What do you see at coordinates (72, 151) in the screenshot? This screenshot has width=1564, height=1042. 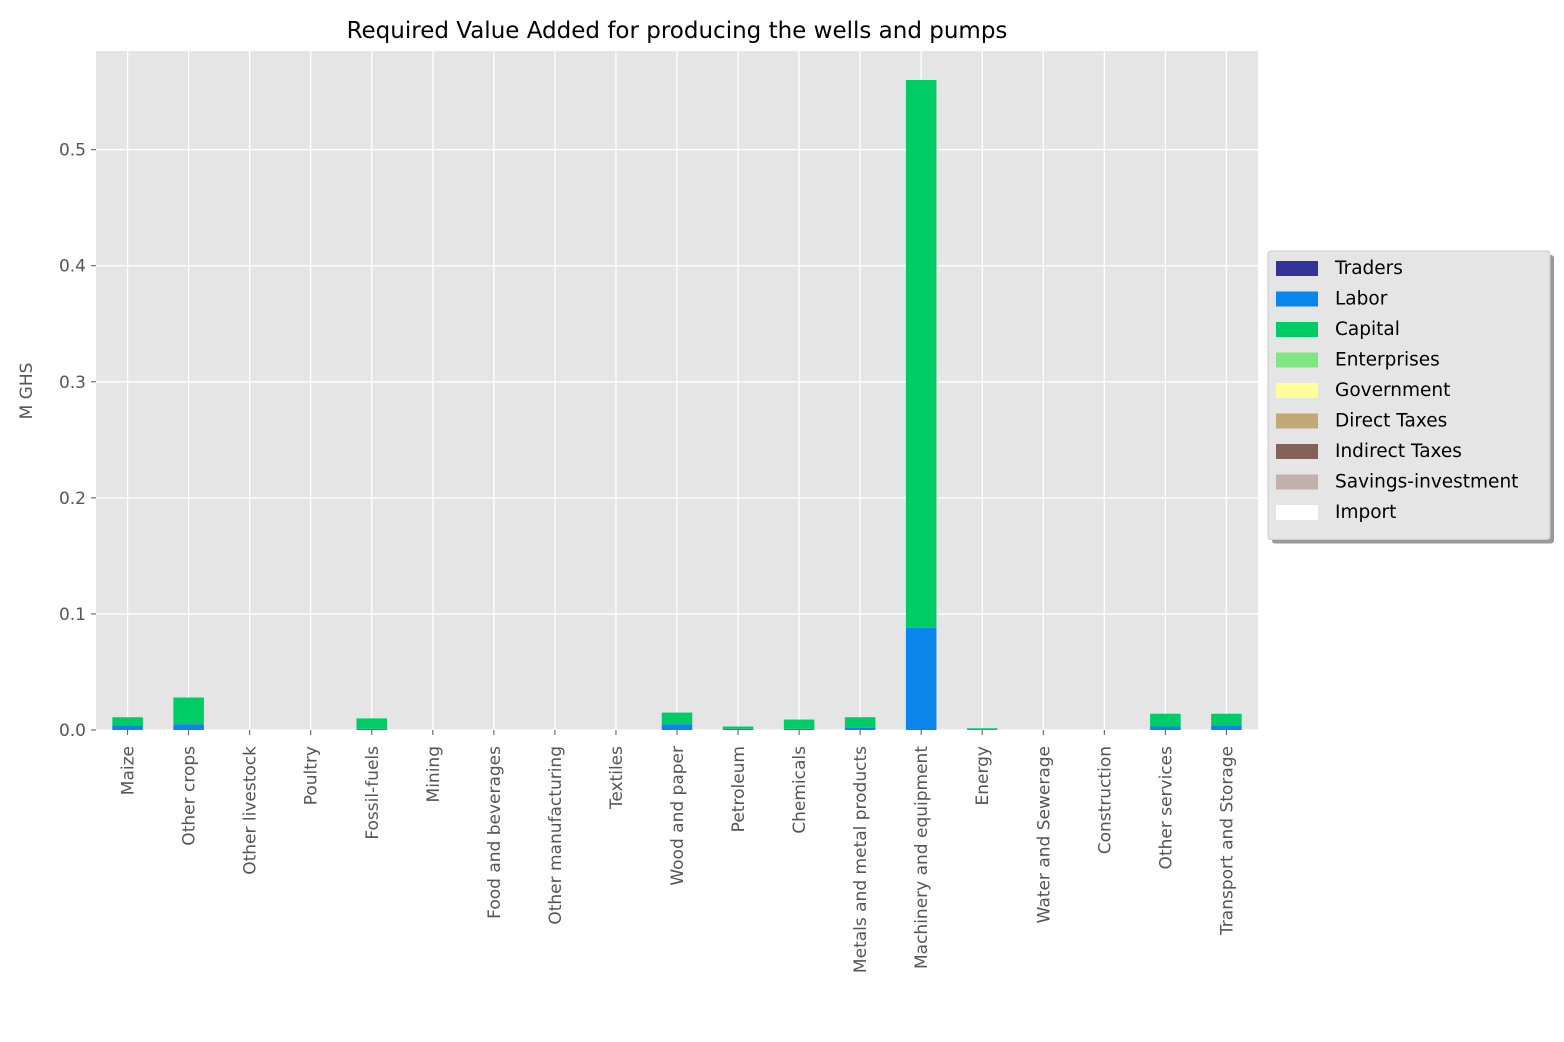 I see `y-tick-label: 0.5` at bounding box center [72, 151].